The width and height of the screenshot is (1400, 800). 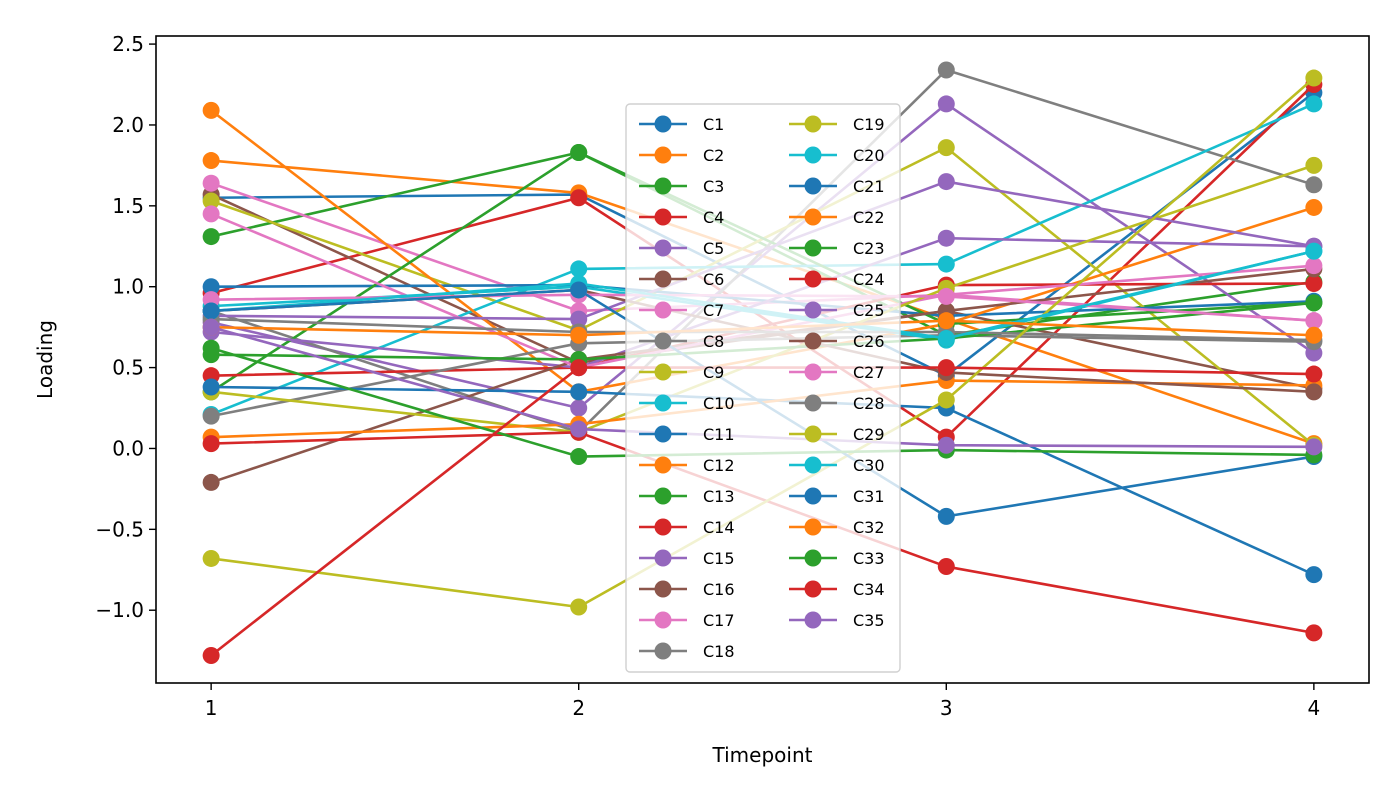 What do you see at coordinates (1314, 633) in the screenshot?
I see `data-point-c24-t4` at bounding box center [1314, 633].